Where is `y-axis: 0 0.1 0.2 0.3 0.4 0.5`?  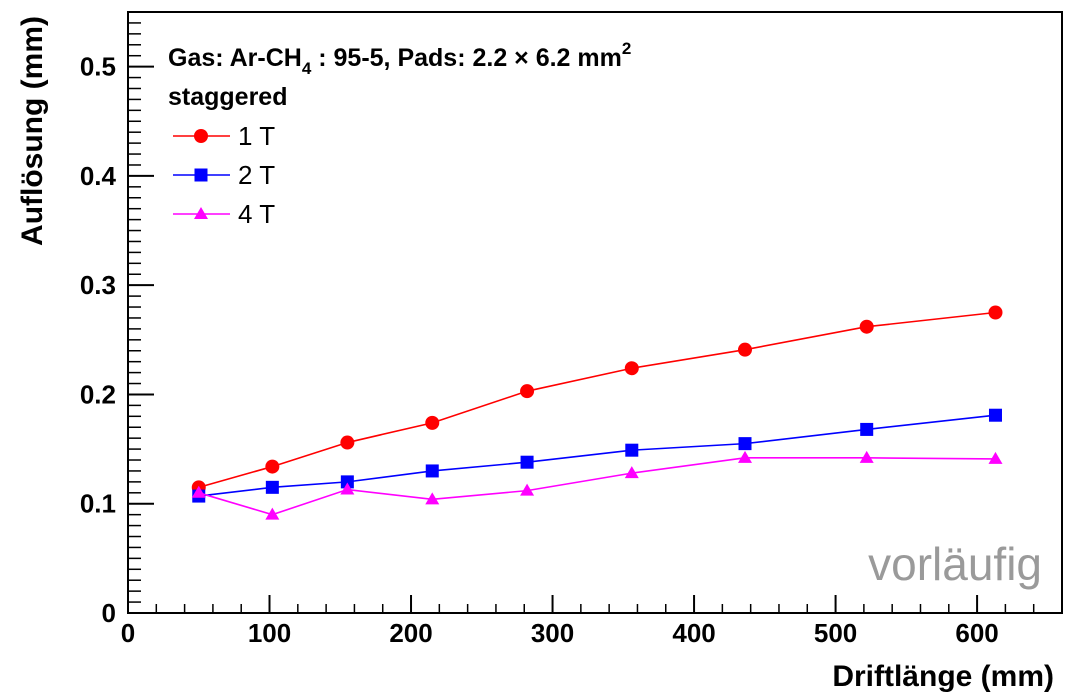
y-axis: 0 0.1 0.2 0.3 0.4 0.5 is located at coordinates (117, 325).